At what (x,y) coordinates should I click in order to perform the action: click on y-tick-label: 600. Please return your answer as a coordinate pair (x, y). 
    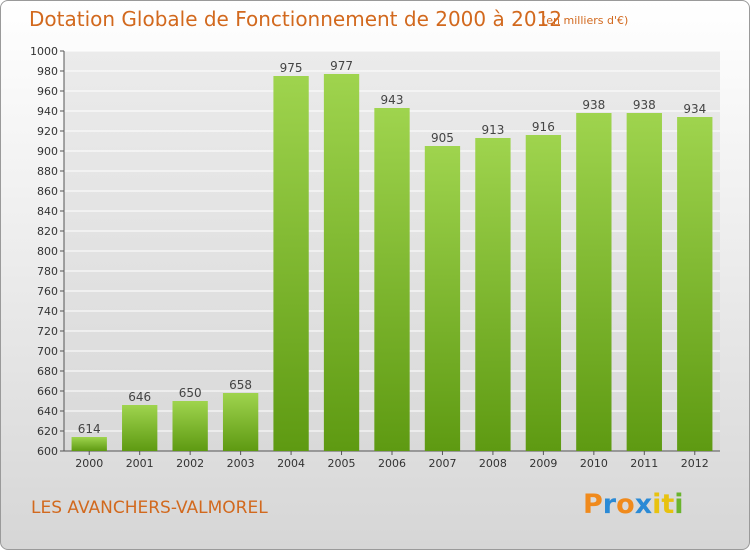
    Looking at the image, I should click on (47, 451).